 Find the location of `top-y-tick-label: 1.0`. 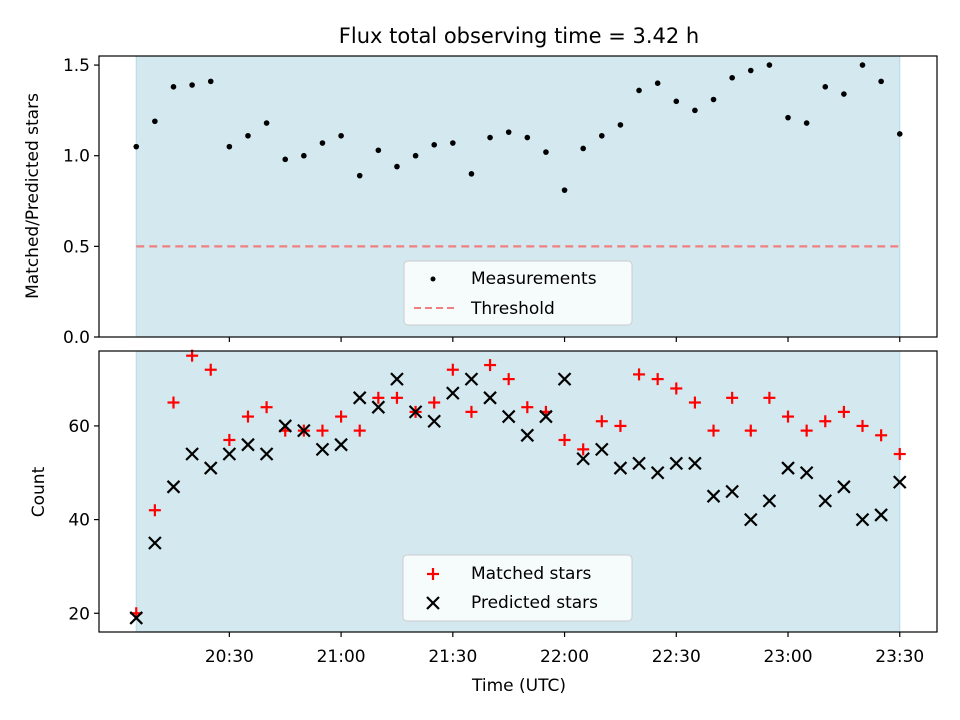

top-y-tick-label: 1.0 is located at coordinates (76, 157).